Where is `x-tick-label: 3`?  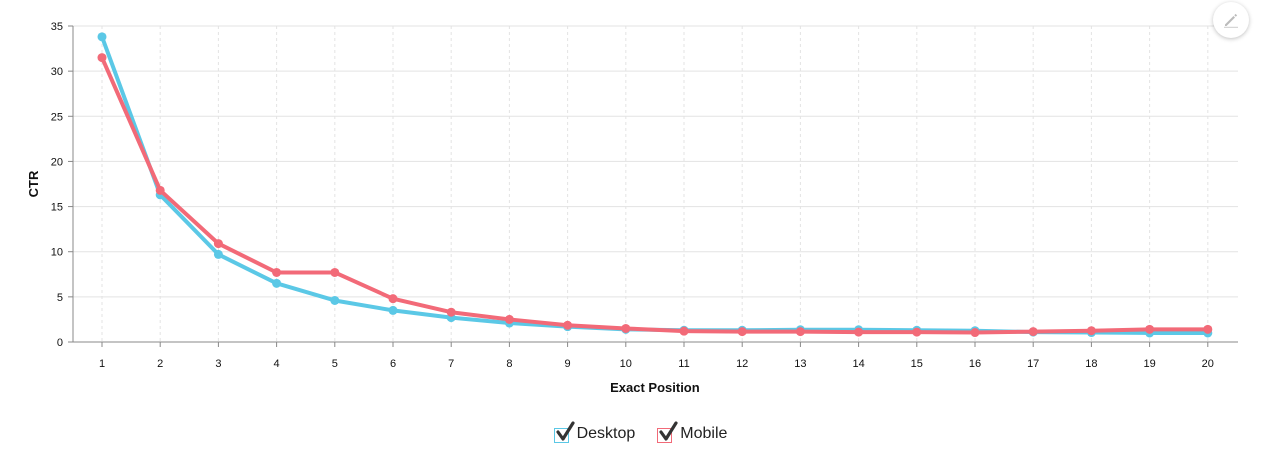
x-tick-label: 3 is located at coordinates (218, 364).